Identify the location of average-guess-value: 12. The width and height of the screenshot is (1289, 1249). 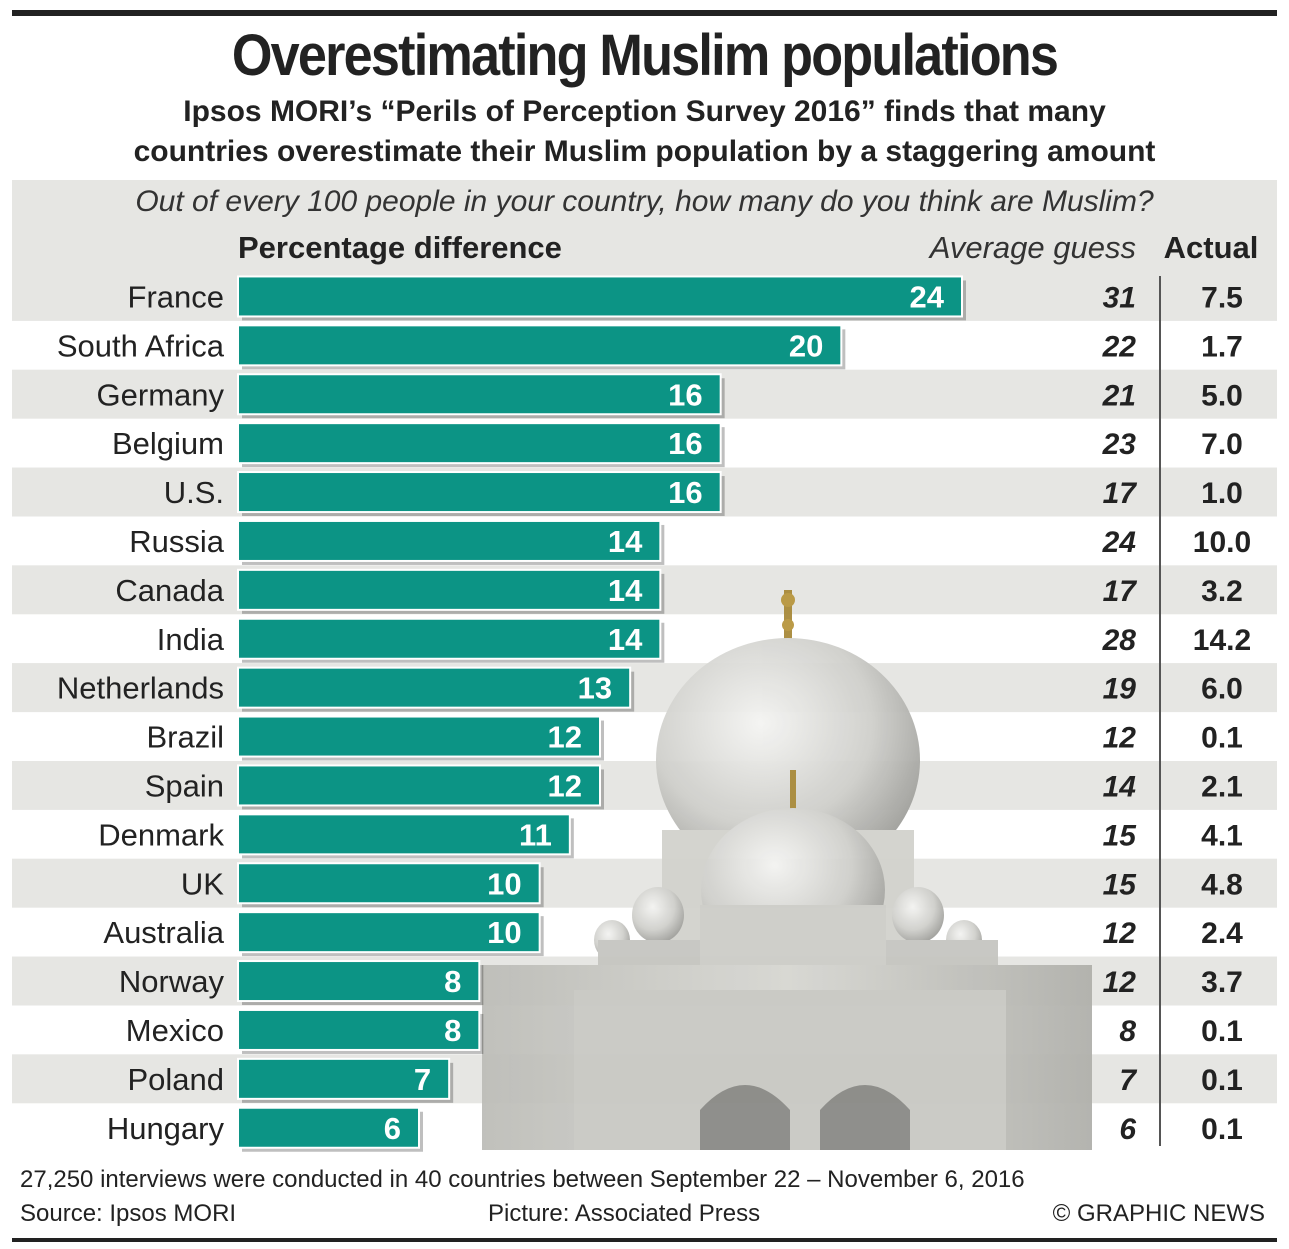
(1120, 982).